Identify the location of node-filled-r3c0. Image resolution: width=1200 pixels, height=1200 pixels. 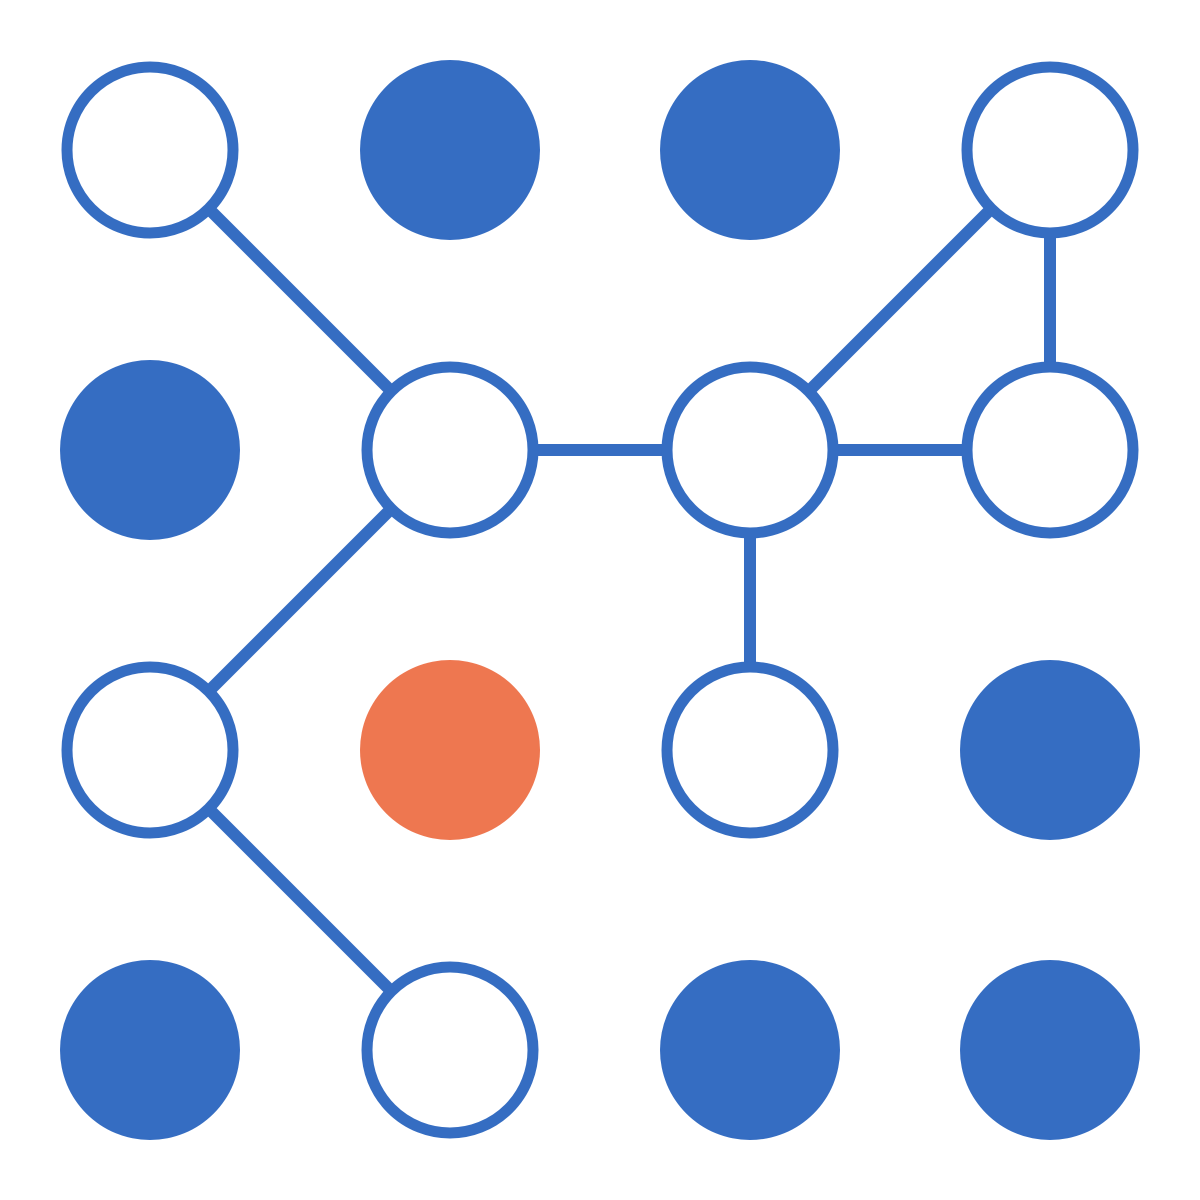
(150, 1050).